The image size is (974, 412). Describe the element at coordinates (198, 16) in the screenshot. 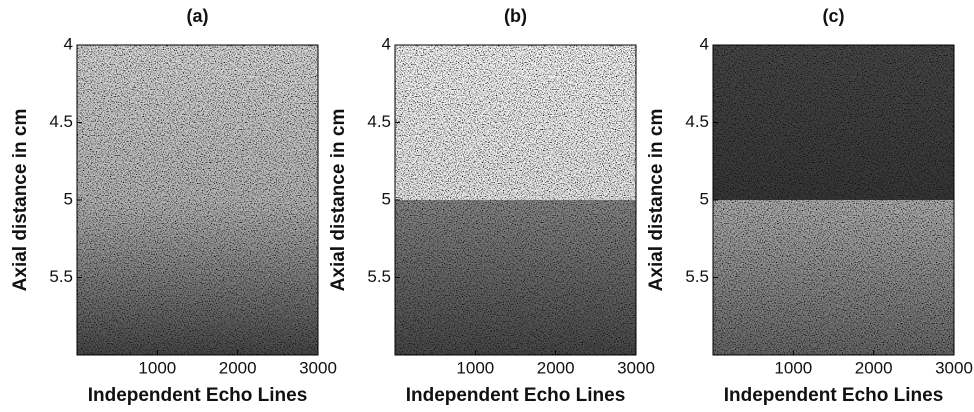

I see `panel-title: (a)` at that location.